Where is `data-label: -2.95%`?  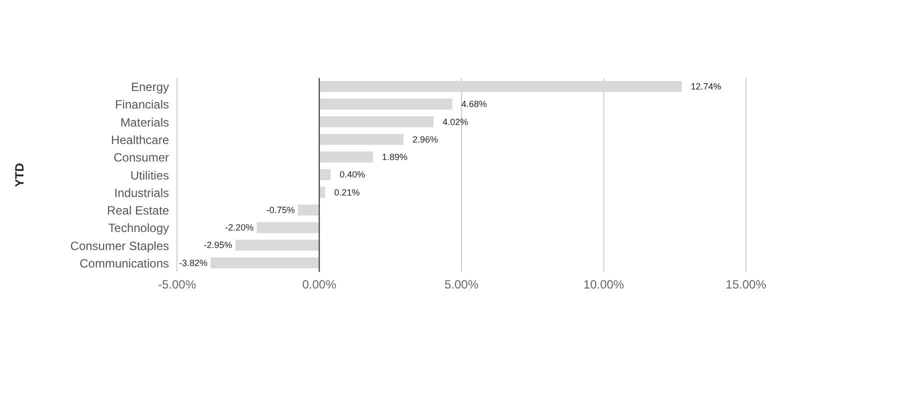
data-label: -2.95% is located at coordinates (218, 245).